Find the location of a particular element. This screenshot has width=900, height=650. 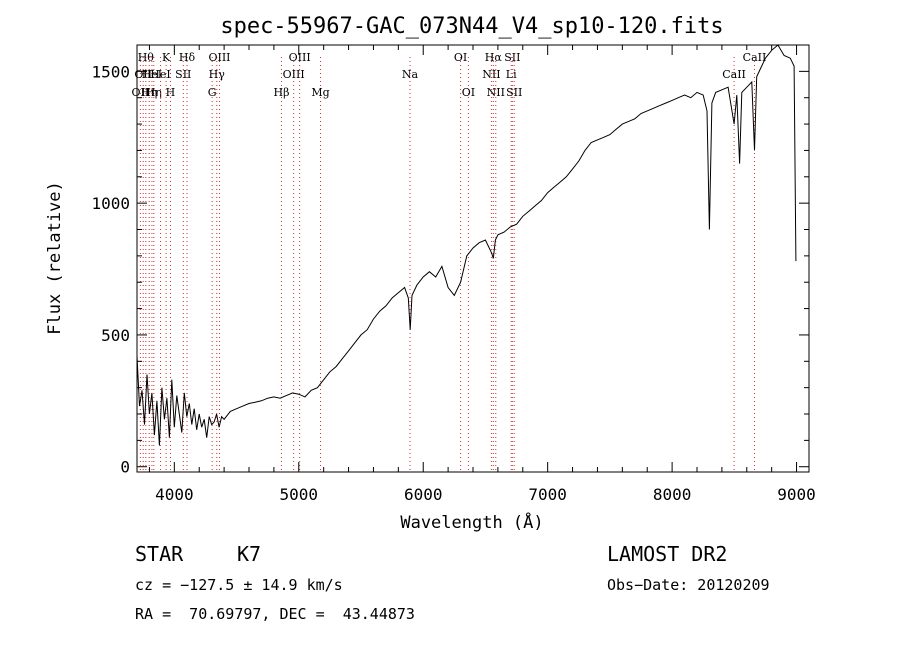

obs-date-readout: Obs−Date: 20120209 is located at coordinates (688, 585).